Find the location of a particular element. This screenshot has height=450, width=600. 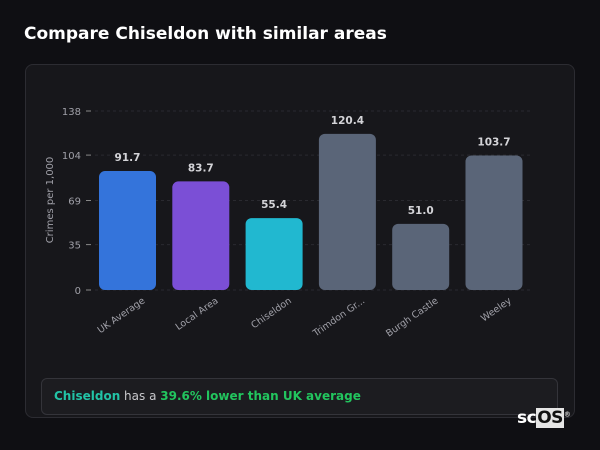

y-tick-label: 104 is located at coordinates (71, 156).